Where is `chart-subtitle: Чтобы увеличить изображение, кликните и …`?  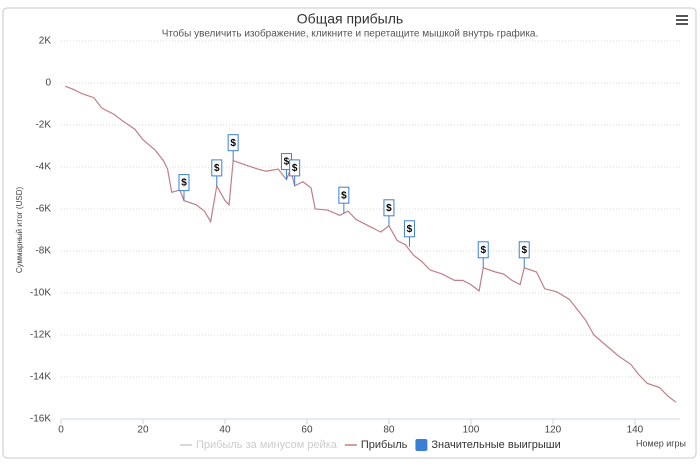 chart-subtitle: Чтобы увеличить изображение, кликните и … is located at coordinates (350, 34).